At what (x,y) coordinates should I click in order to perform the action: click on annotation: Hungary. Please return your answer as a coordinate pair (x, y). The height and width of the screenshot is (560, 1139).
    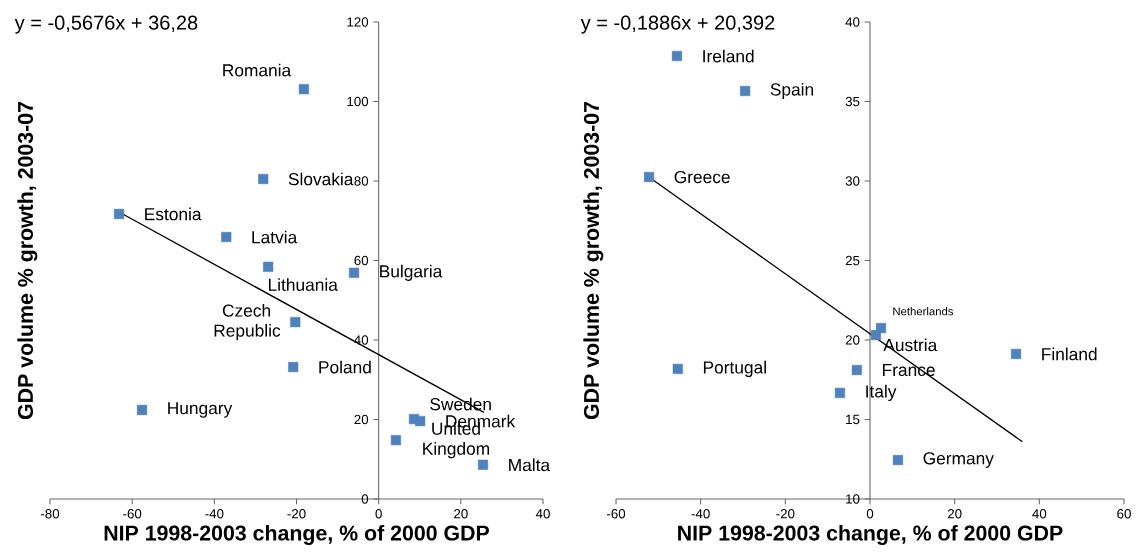
    Looking at the image, I should click on (200, 410).